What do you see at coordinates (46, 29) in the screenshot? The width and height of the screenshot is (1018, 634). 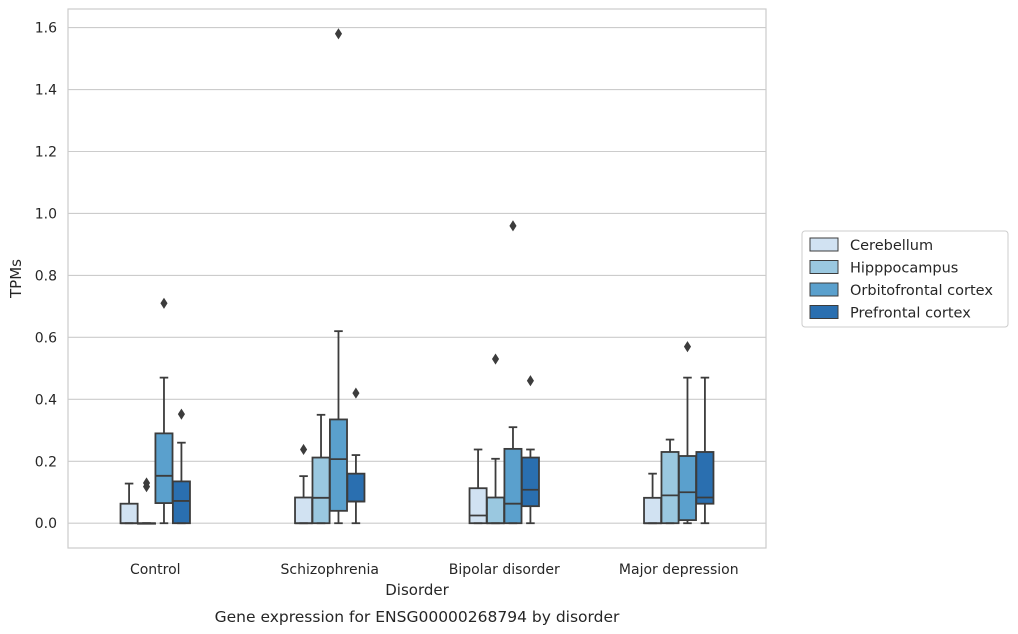 I see `y-tick-label: 1.6` at bounding box center [46, 29].